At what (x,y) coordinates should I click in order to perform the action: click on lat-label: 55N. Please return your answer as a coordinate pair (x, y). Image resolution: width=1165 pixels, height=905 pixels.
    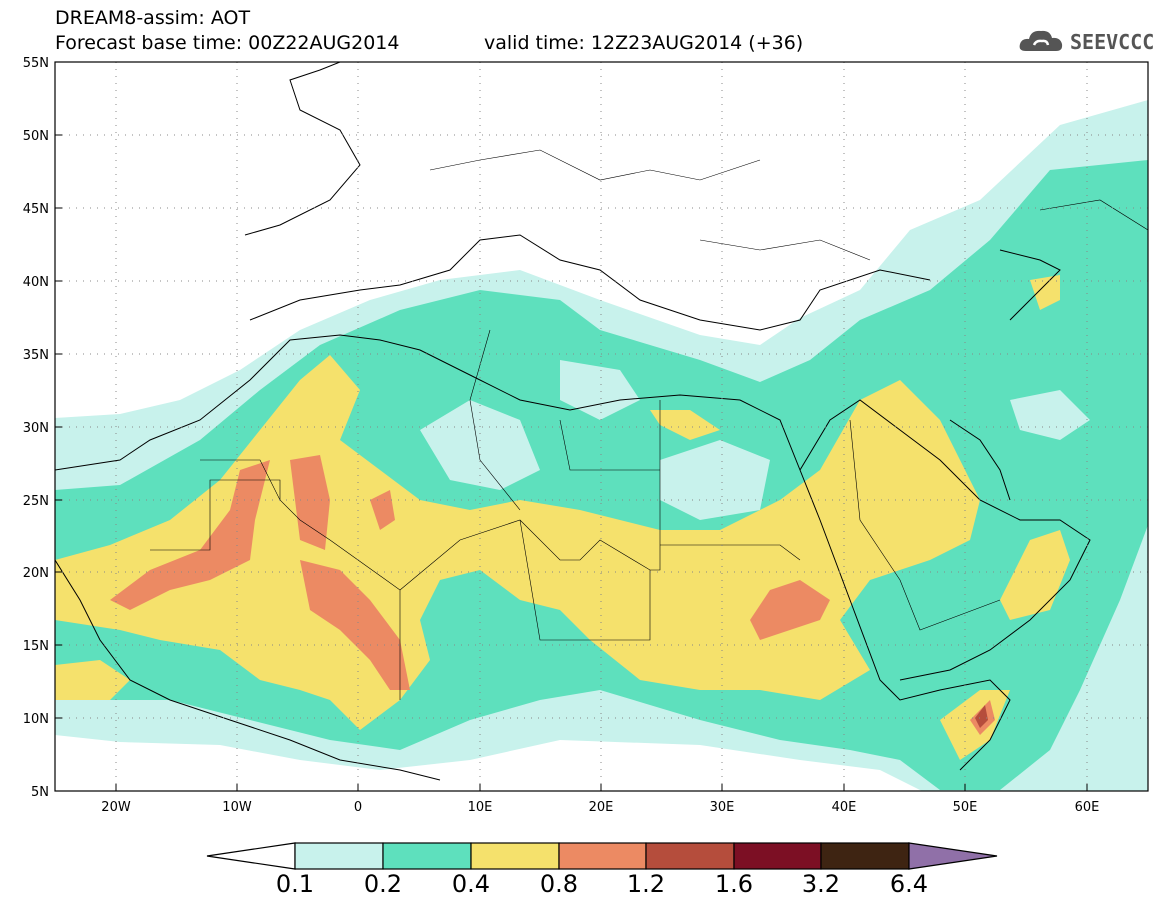
    Looking at the image, I should click on (36, 63).